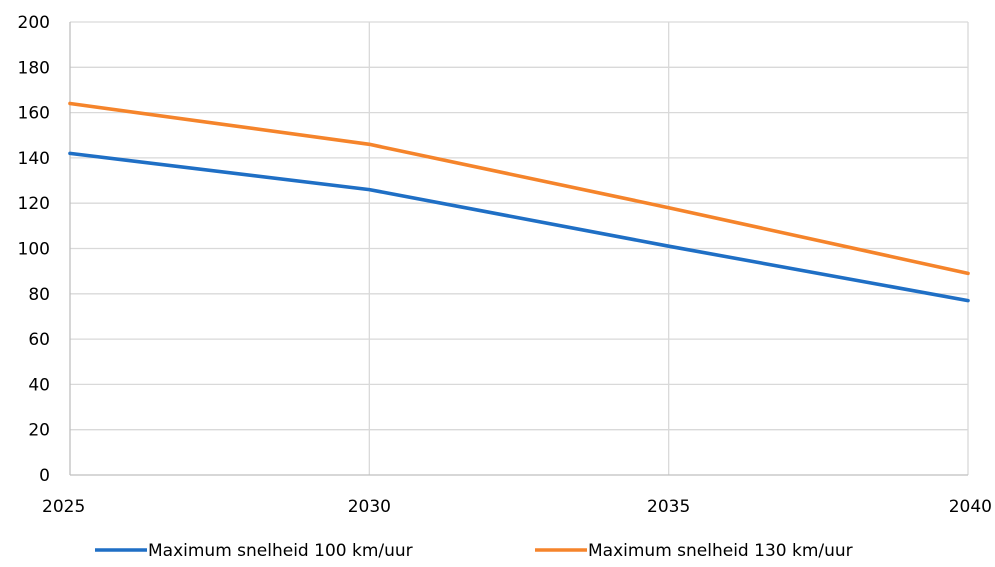 Image resolution: width=995 pixels, height=567 pixels. I want to click on y-tick-label: 60, so click(39, 340).